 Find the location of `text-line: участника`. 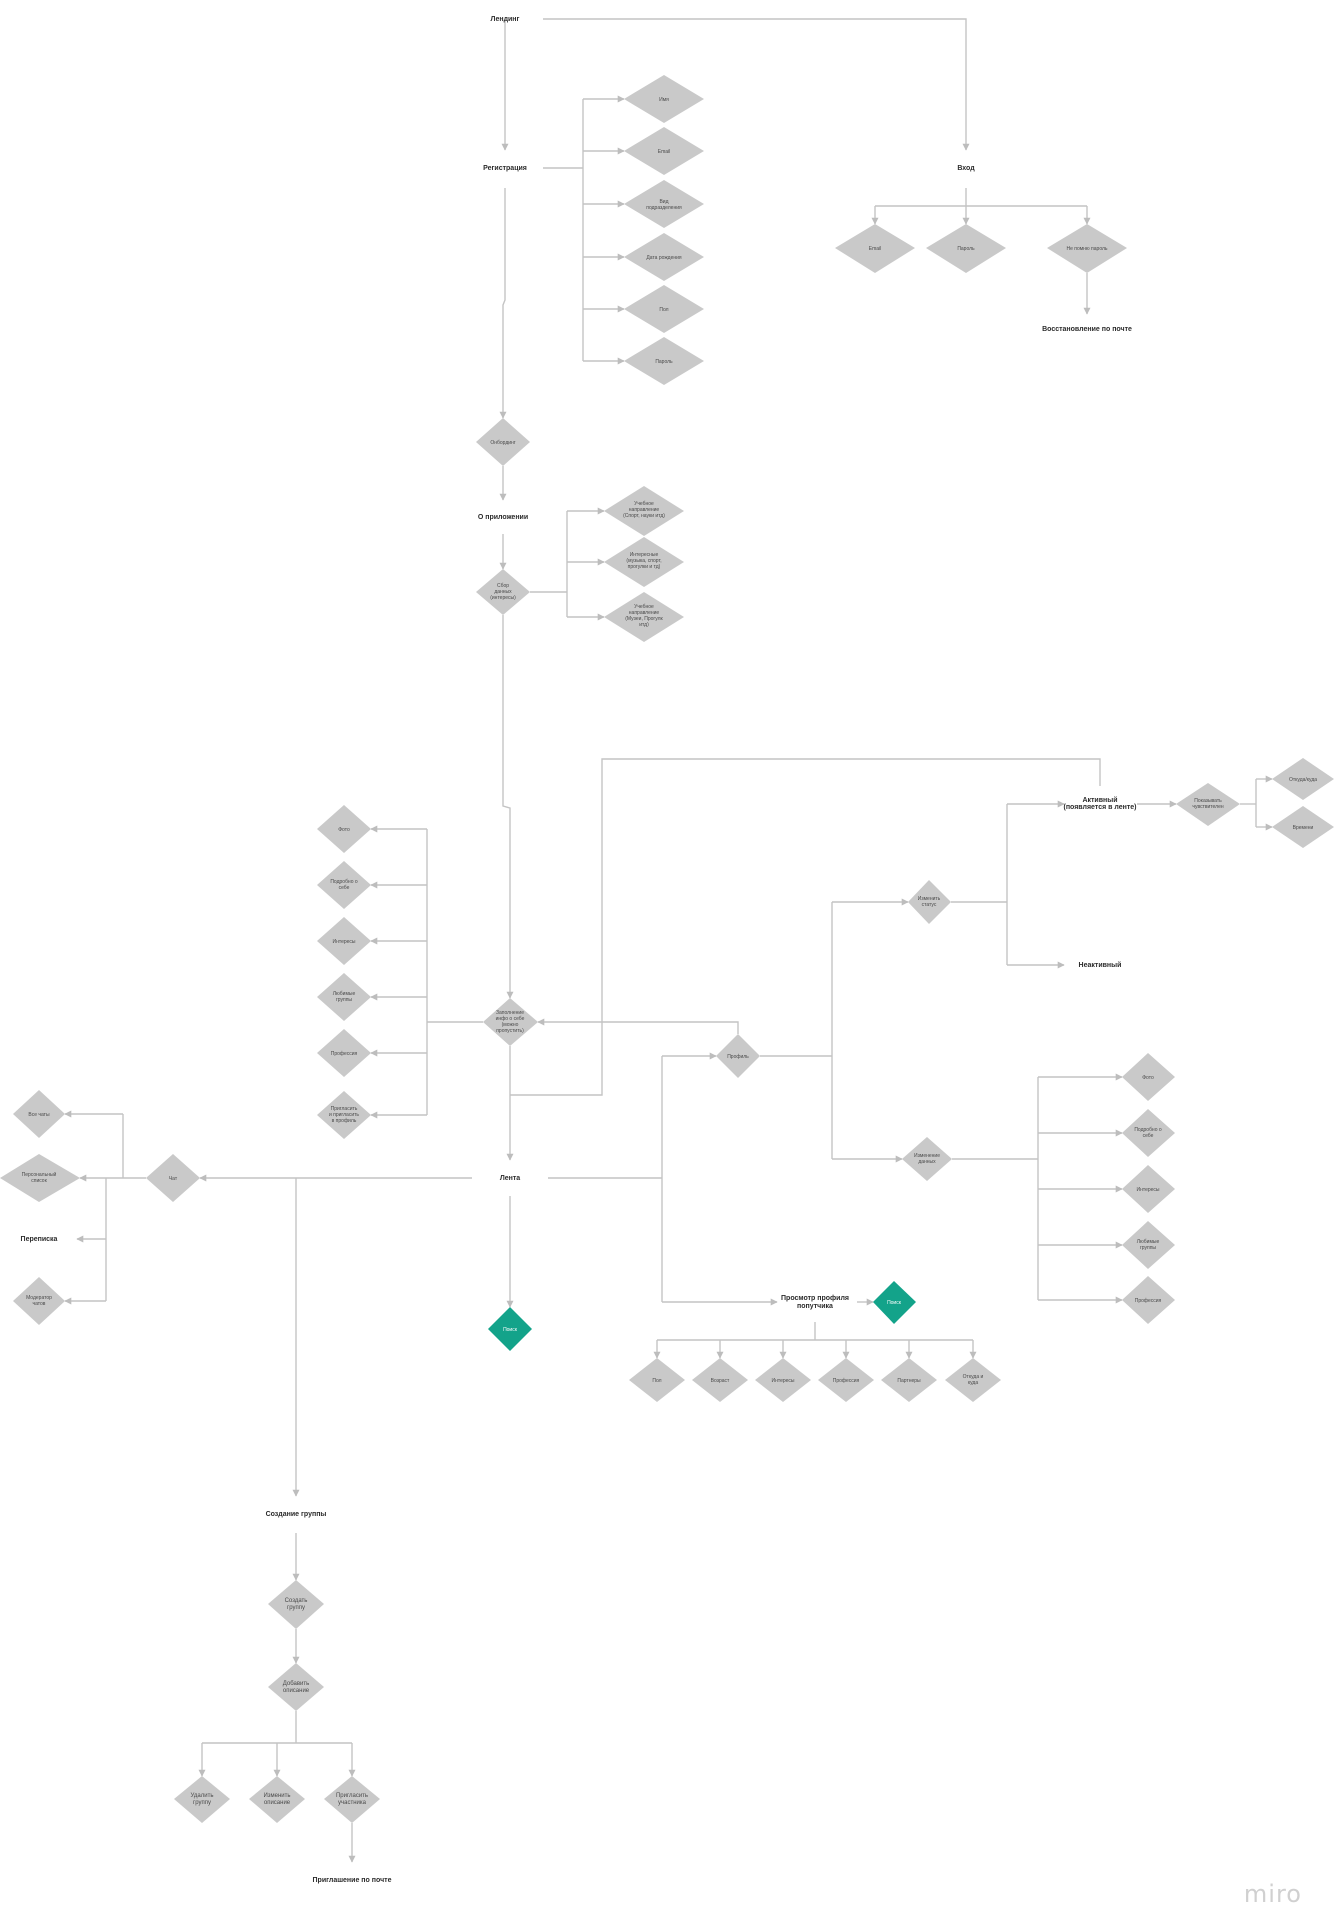

text-line: участника is located at coordinates (352, 1803).